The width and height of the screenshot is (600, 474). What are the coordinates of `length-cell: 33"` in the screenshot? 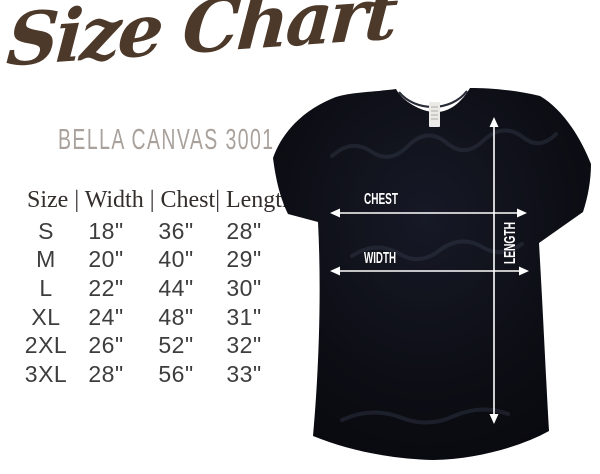 It's located at (244, 373).